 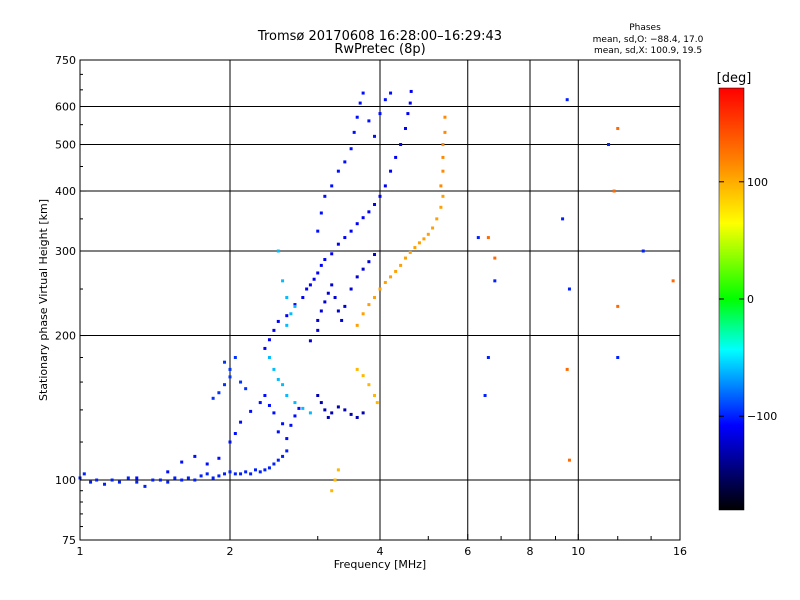 I want to click on y-tick-label: 500, so click(x=65, y=145).